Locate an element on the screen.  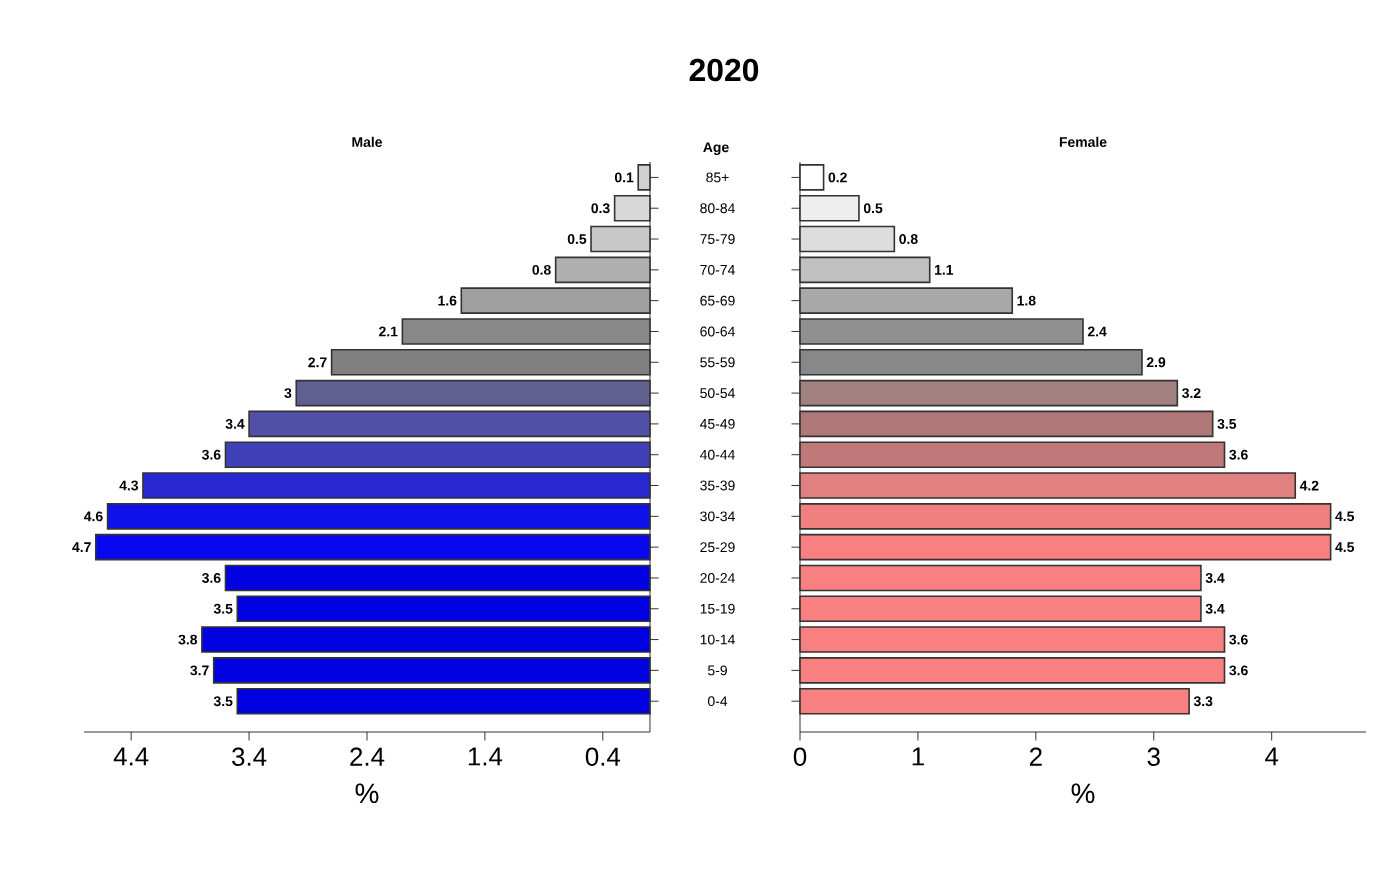
x-tick-label: 4.4 is located at coordinates (131, 756).